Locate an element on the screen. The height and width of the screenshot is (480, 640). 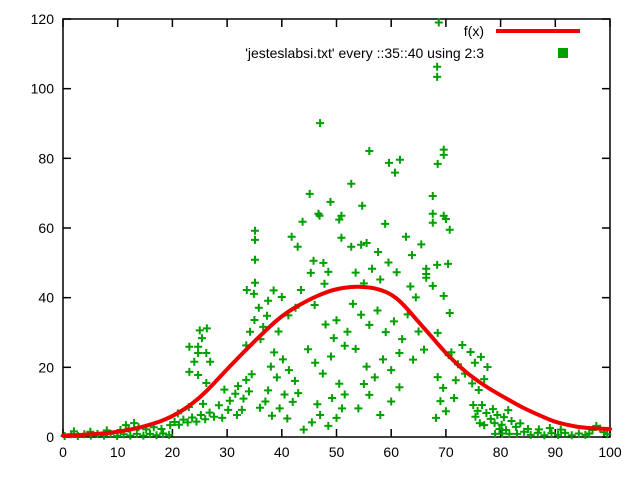
y-axis-tick-label: 60 is located at coordinates (46, 228).